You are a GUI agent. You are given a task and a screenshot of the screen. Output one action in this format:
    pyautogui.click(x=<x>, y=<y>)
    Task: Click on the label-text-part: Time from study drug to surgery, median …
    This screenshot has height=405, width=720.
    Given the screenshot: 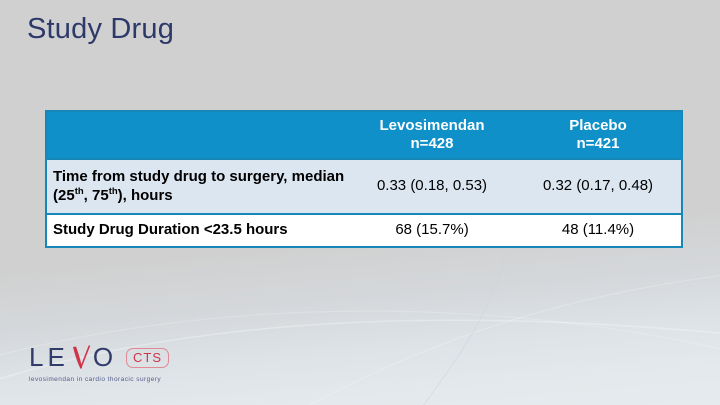 What is the action you would take?
    pyautogui.click(x=199, y=186)
    